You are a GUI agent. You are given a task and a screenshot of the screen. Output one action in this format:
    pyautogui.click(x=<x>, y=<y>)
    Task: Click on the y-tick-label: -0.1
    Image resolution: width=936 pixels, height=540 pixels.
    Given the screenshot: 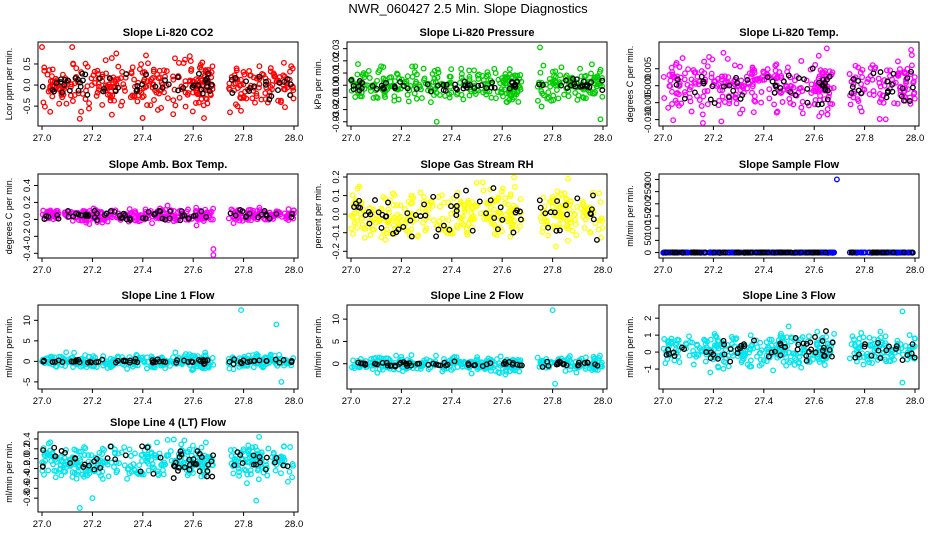 What is the action you would take?
    pyautogui.click(x=336, y=233)
    